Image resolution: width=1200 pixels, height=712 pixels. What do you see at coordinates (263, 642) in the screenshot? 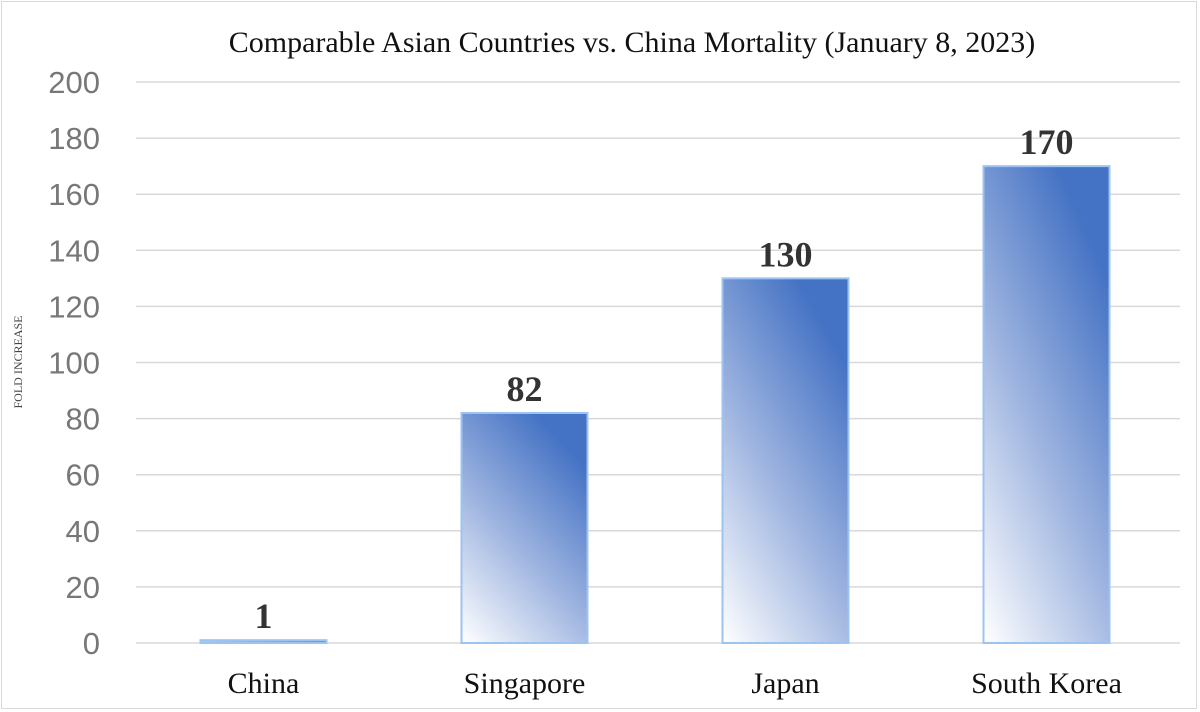
I see `bar-china` at bounding box center [263, 642].